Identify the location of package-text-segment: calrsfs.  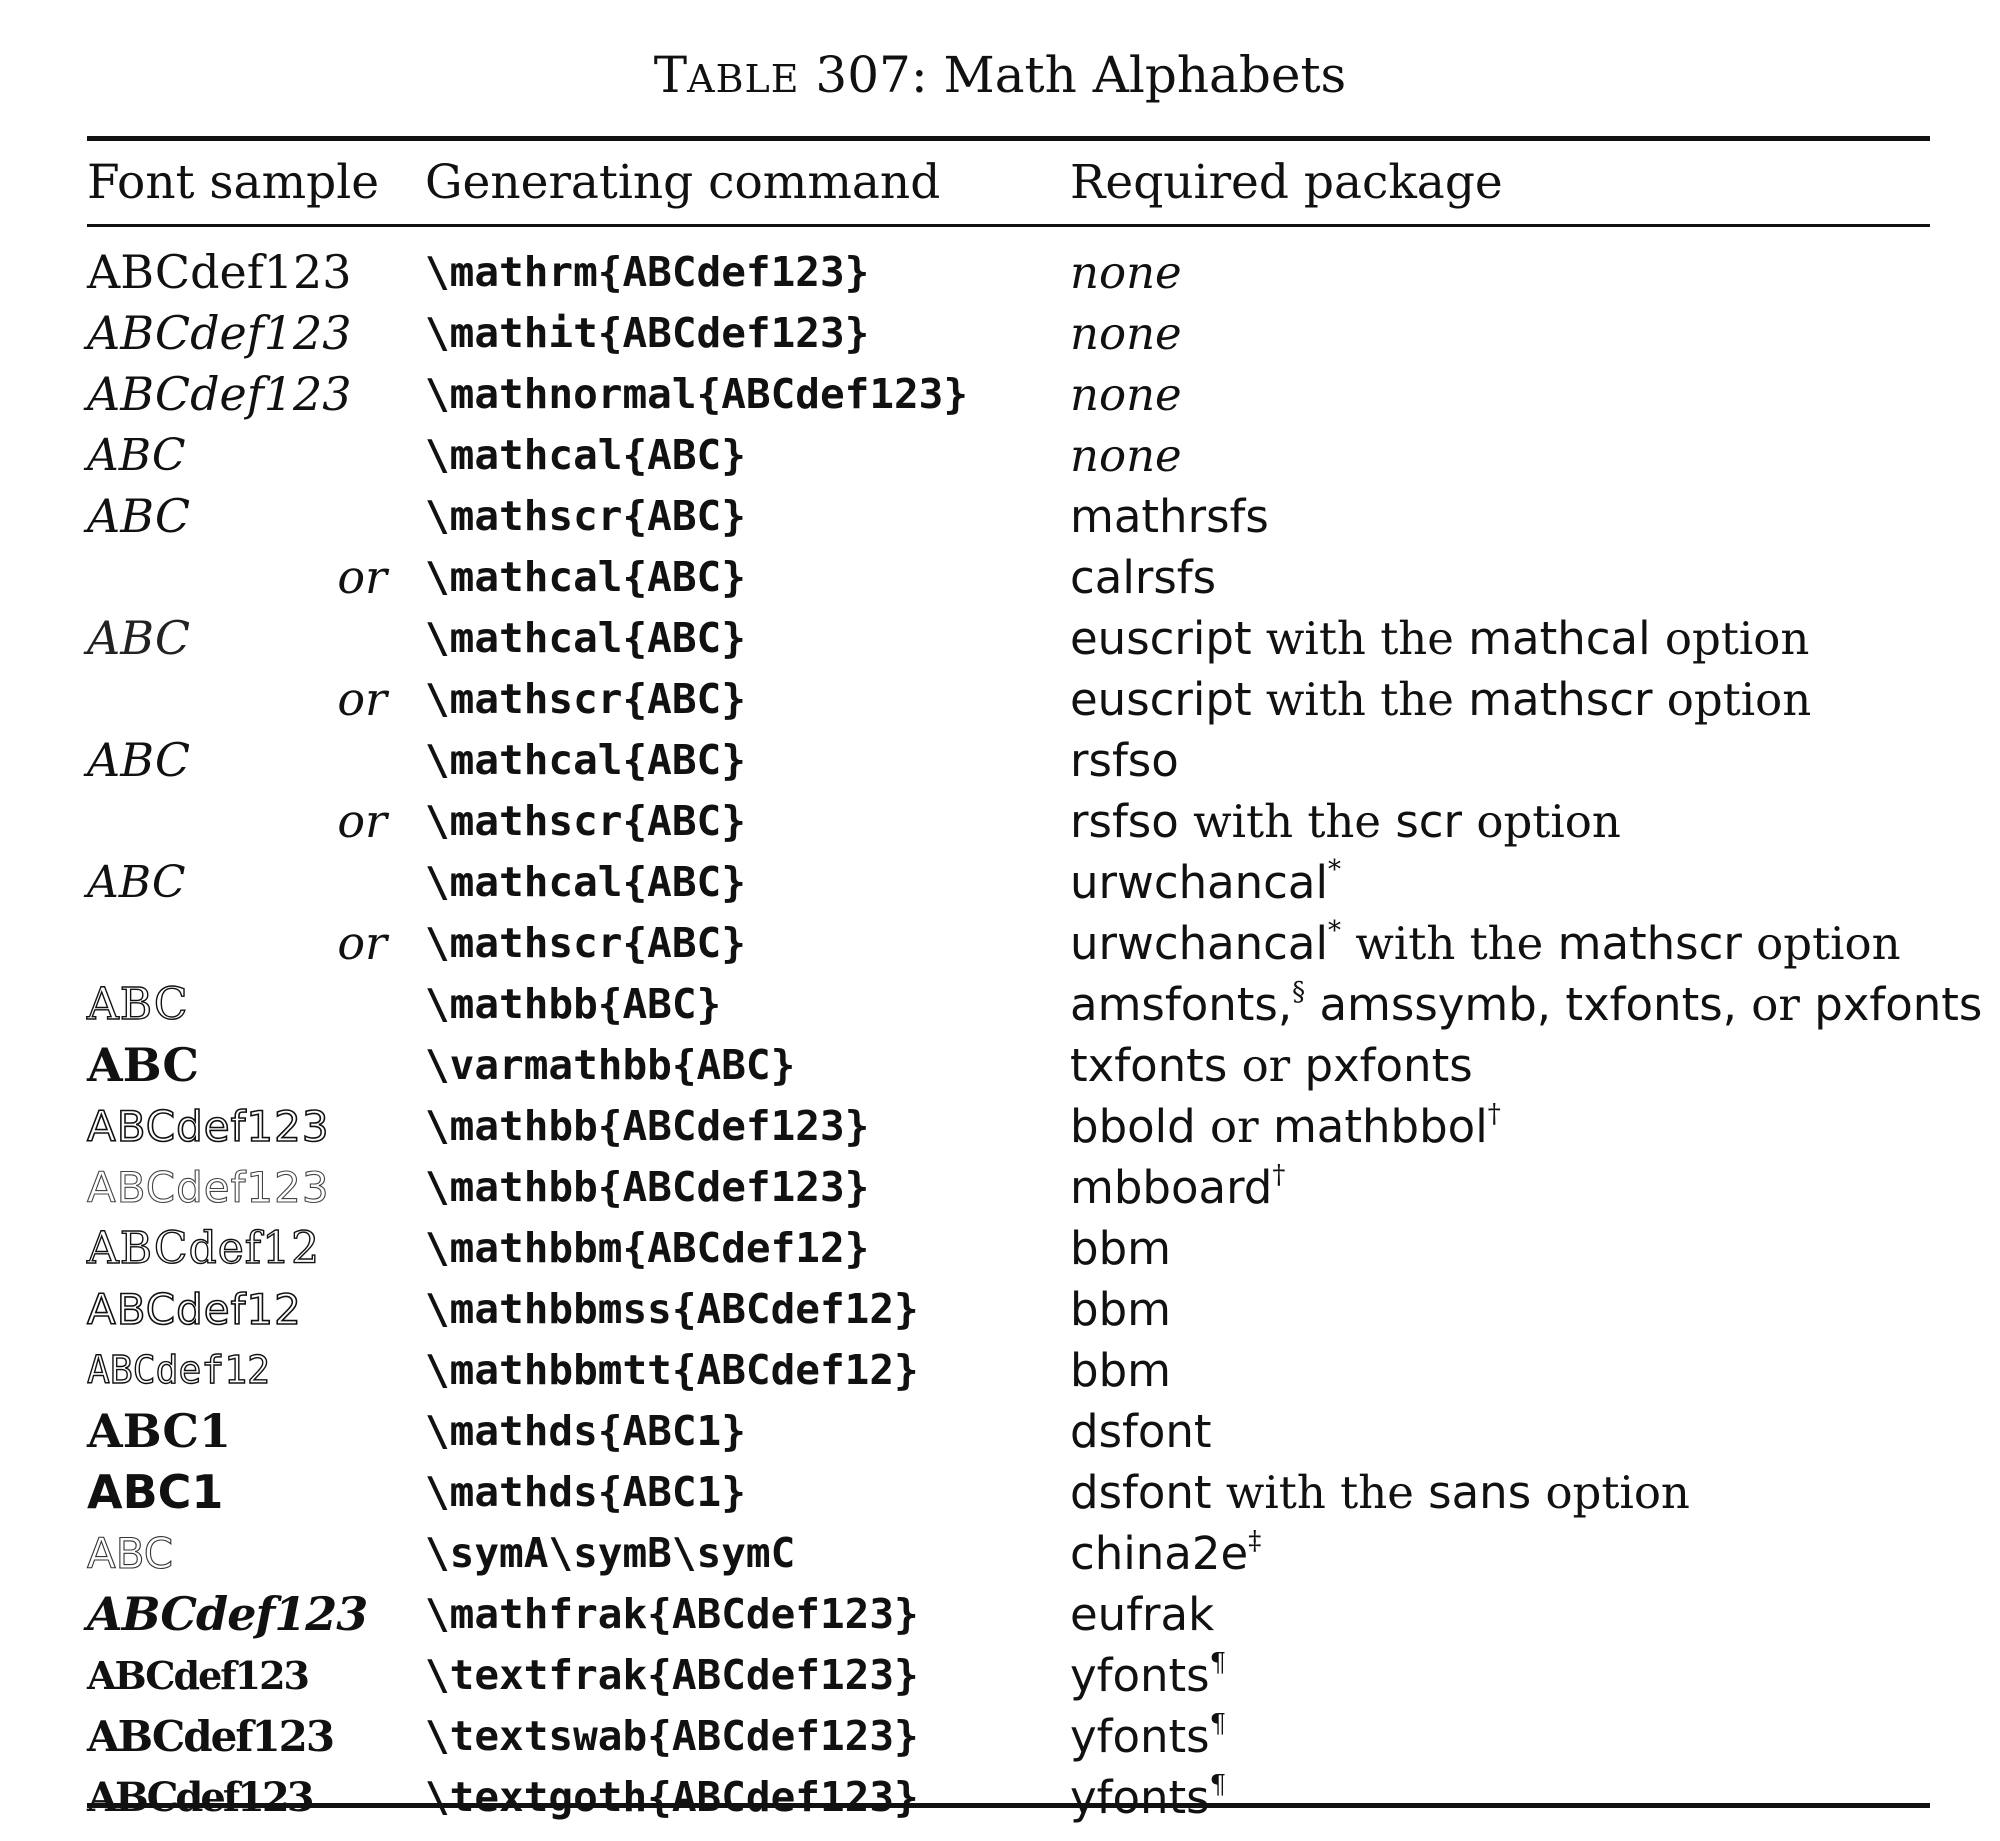
(1143, 577).